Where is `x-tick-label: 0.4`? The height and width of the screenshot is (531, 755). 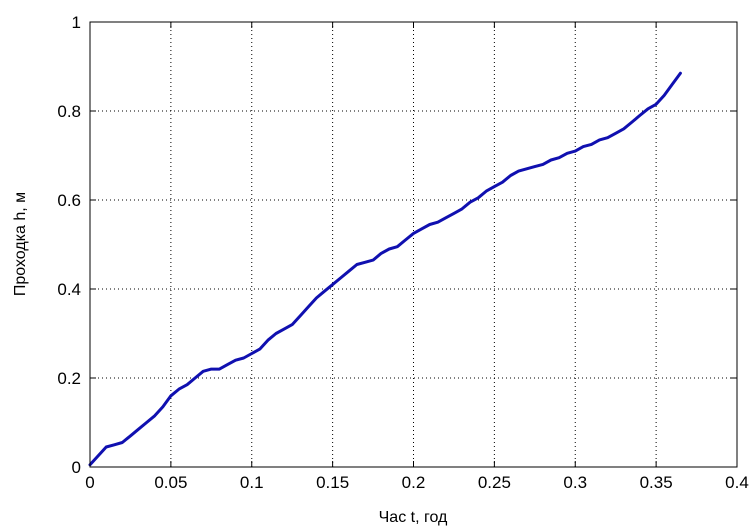 x-tick-label: 0.4 is located at coordinates (737, 482).